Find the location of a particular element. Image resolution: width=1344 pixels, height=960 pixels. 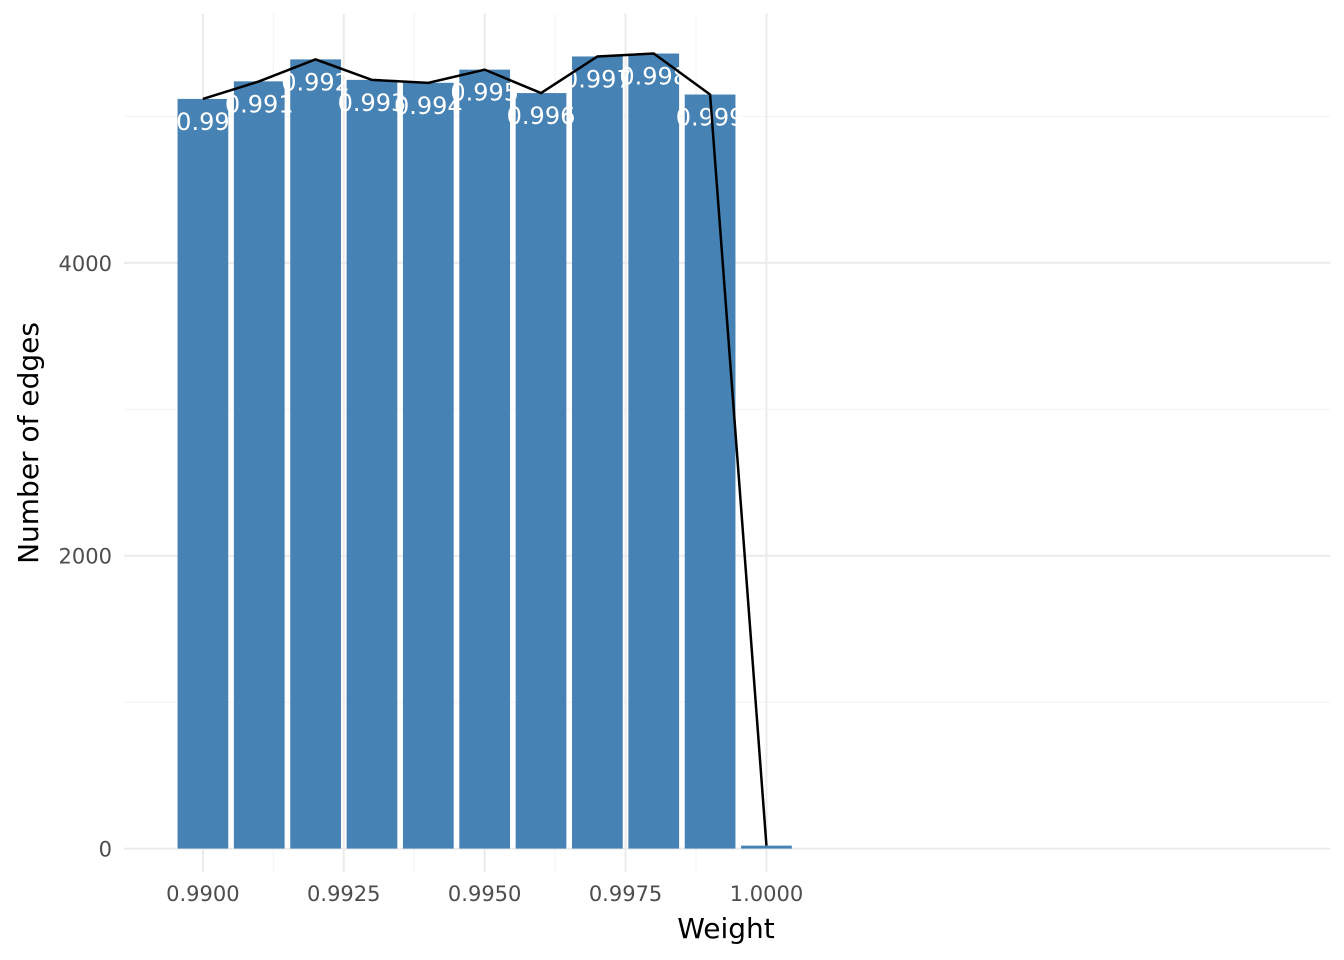

bar-value-label: 0.992 is located at coordinates (315, 82).